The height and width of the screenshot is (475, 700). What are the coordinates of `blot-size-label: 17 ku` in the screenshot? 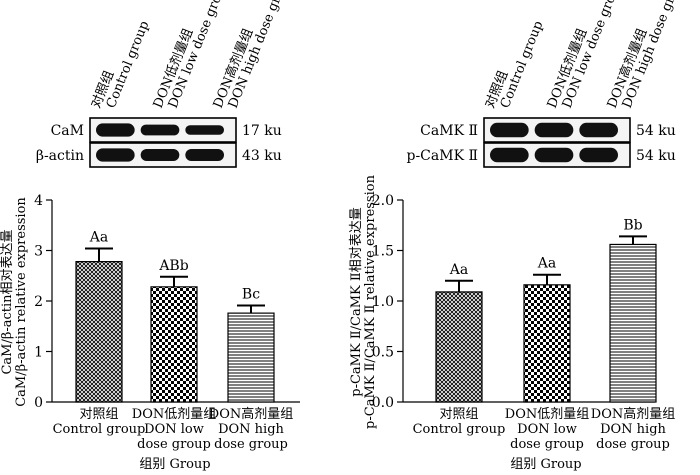 It's located at (262, 131).